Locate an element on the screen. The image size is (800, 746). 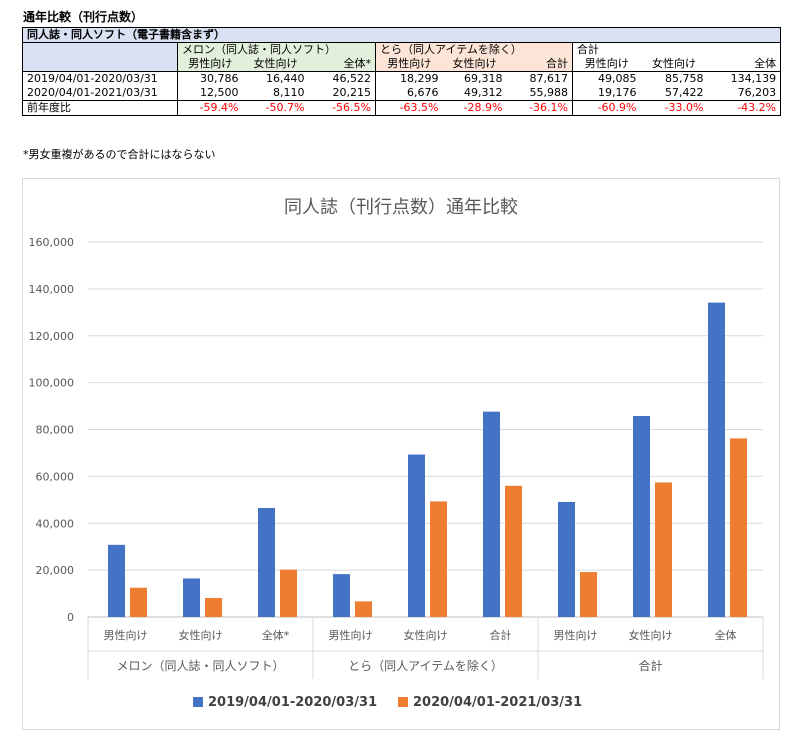
y-tick-label: 20,000 is located at coordinates (55, 570).